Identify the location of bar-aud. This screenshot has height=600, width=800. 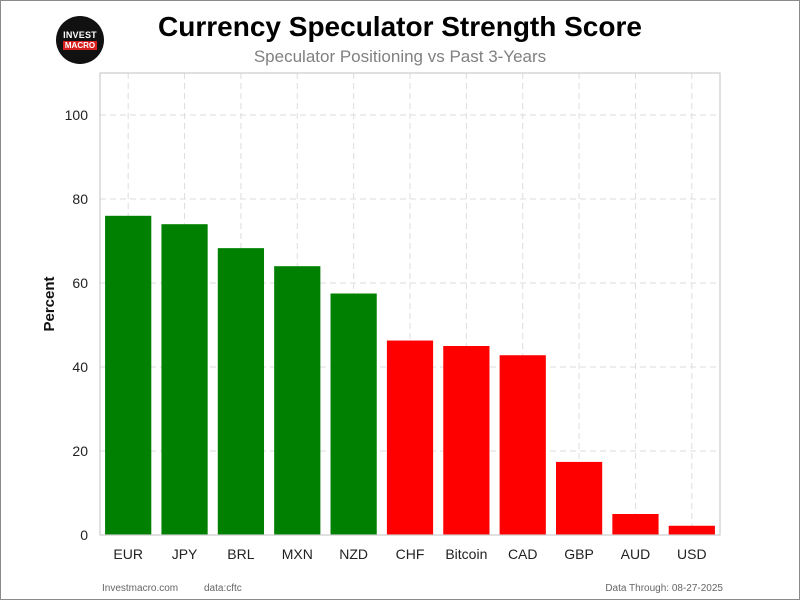
(635, 524).